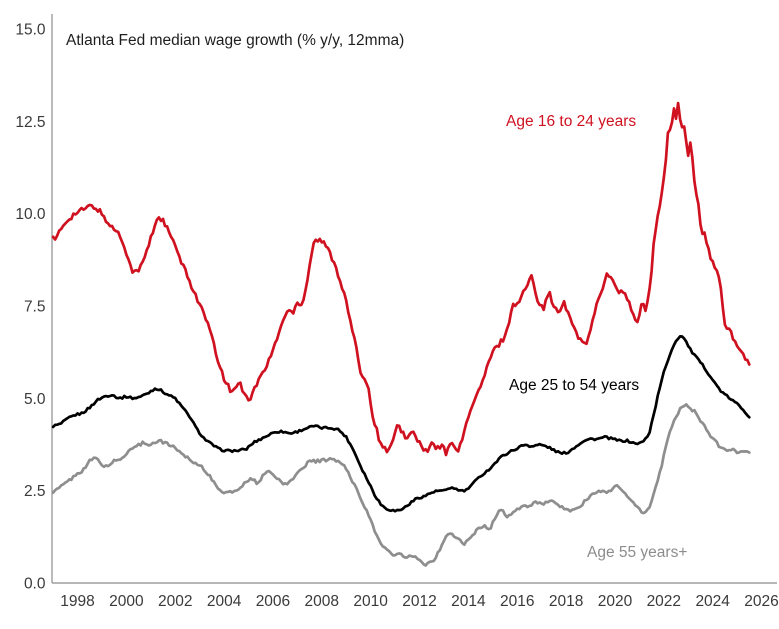 The width and height of the screenshot is (779, 629). Describe the element at coordinates (468, 601) in the screenshot. I see `x-tick-label: 2014` at that location.